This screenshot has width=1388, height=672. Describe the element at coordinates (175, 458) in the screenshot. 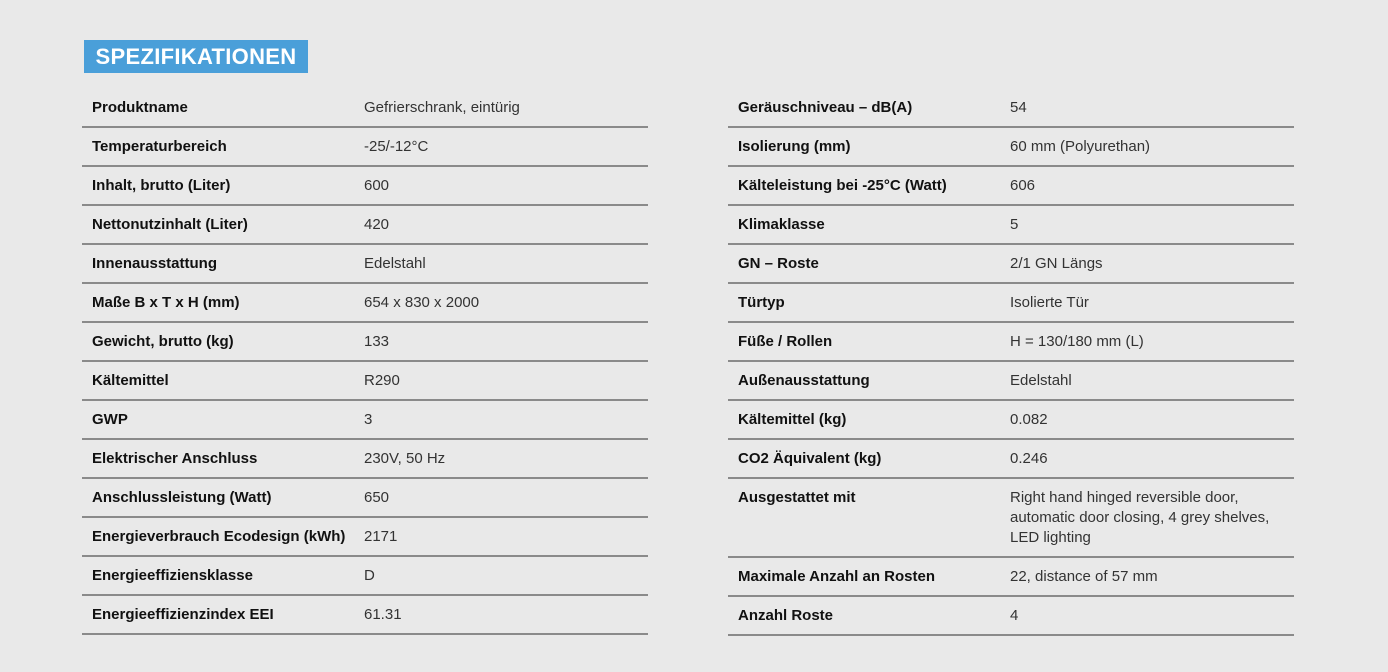

I see `spec-label: Elektrischer Anschluss` at that location.